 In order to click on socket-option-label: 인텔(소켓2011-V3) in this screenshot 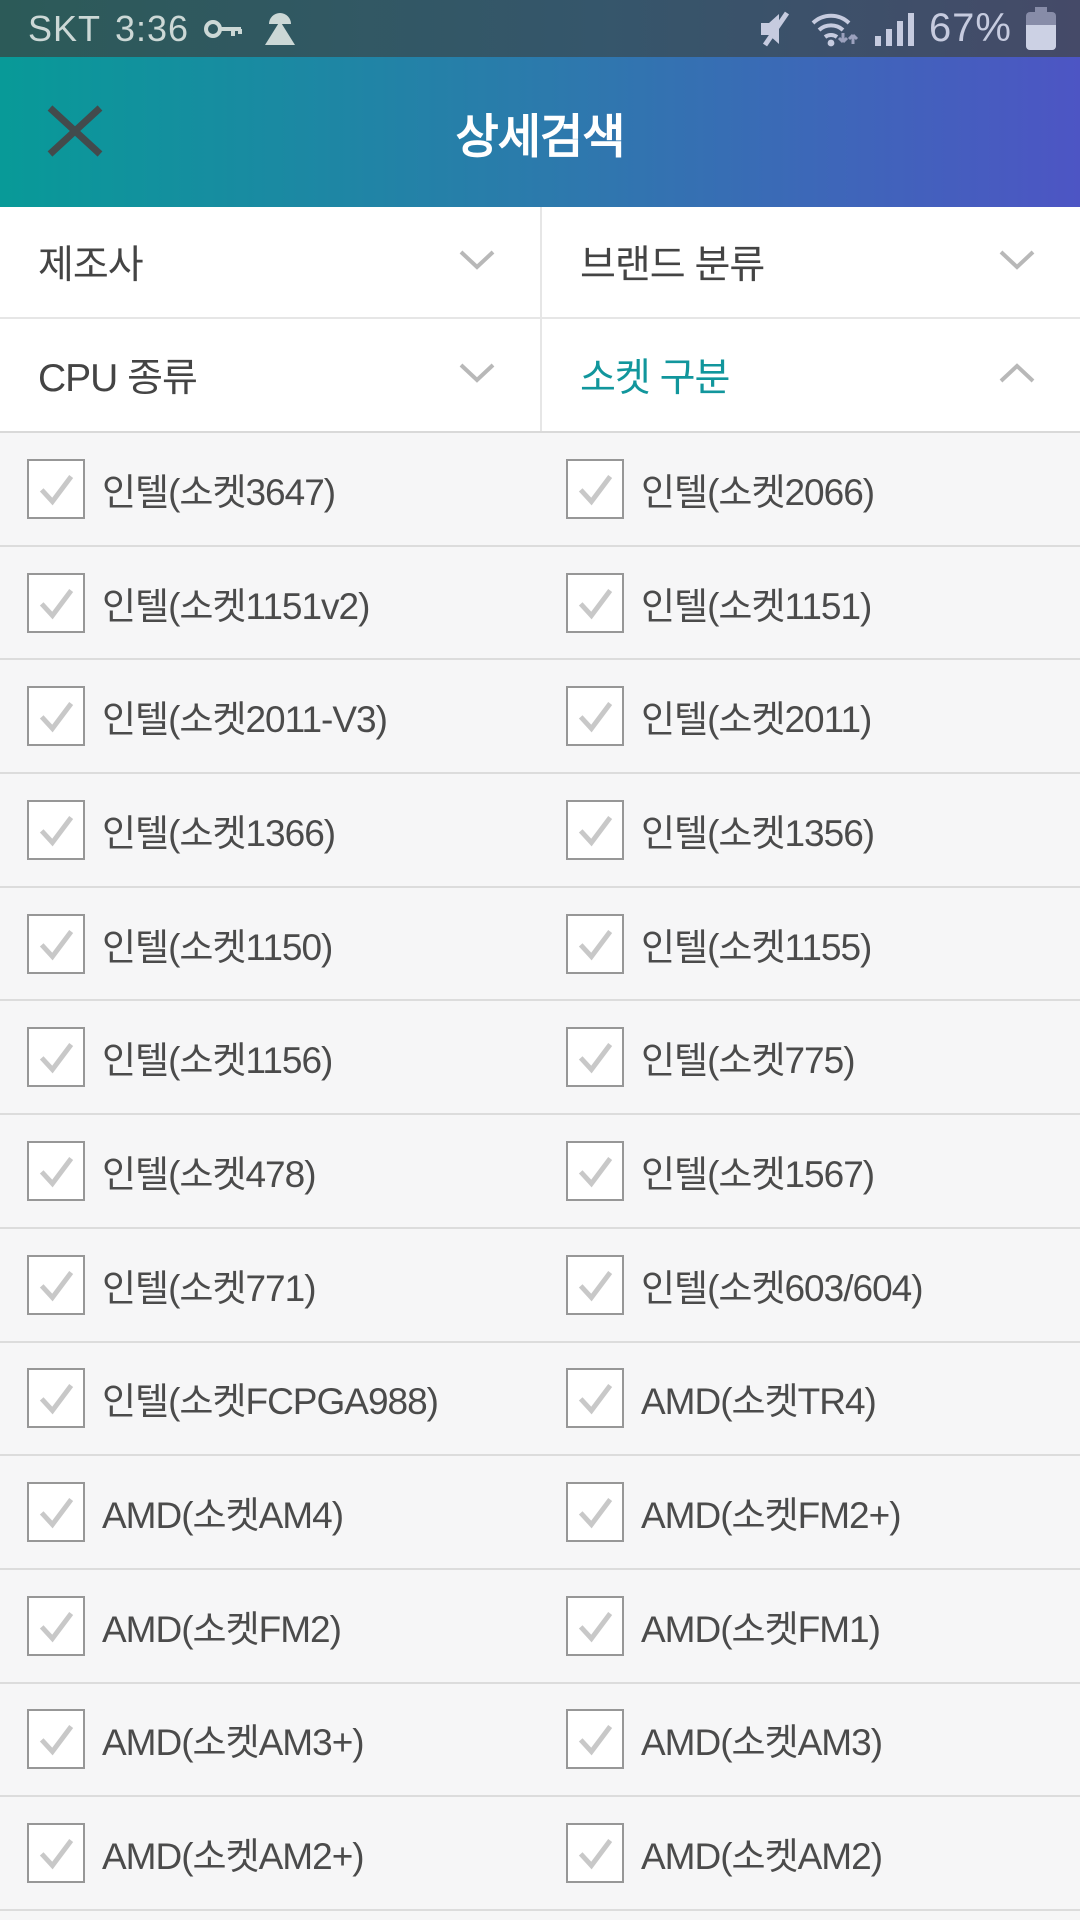, I will do `click(245, 720)`.